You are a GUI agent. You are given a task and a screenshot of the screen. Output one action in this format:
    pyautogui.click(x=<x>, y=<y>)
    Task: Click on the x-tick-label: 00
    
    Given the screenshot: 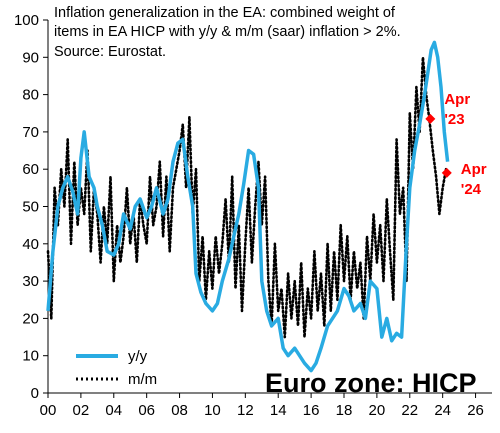 What is the action you would take?
    pyautogui.click(x=48, y=410)
    